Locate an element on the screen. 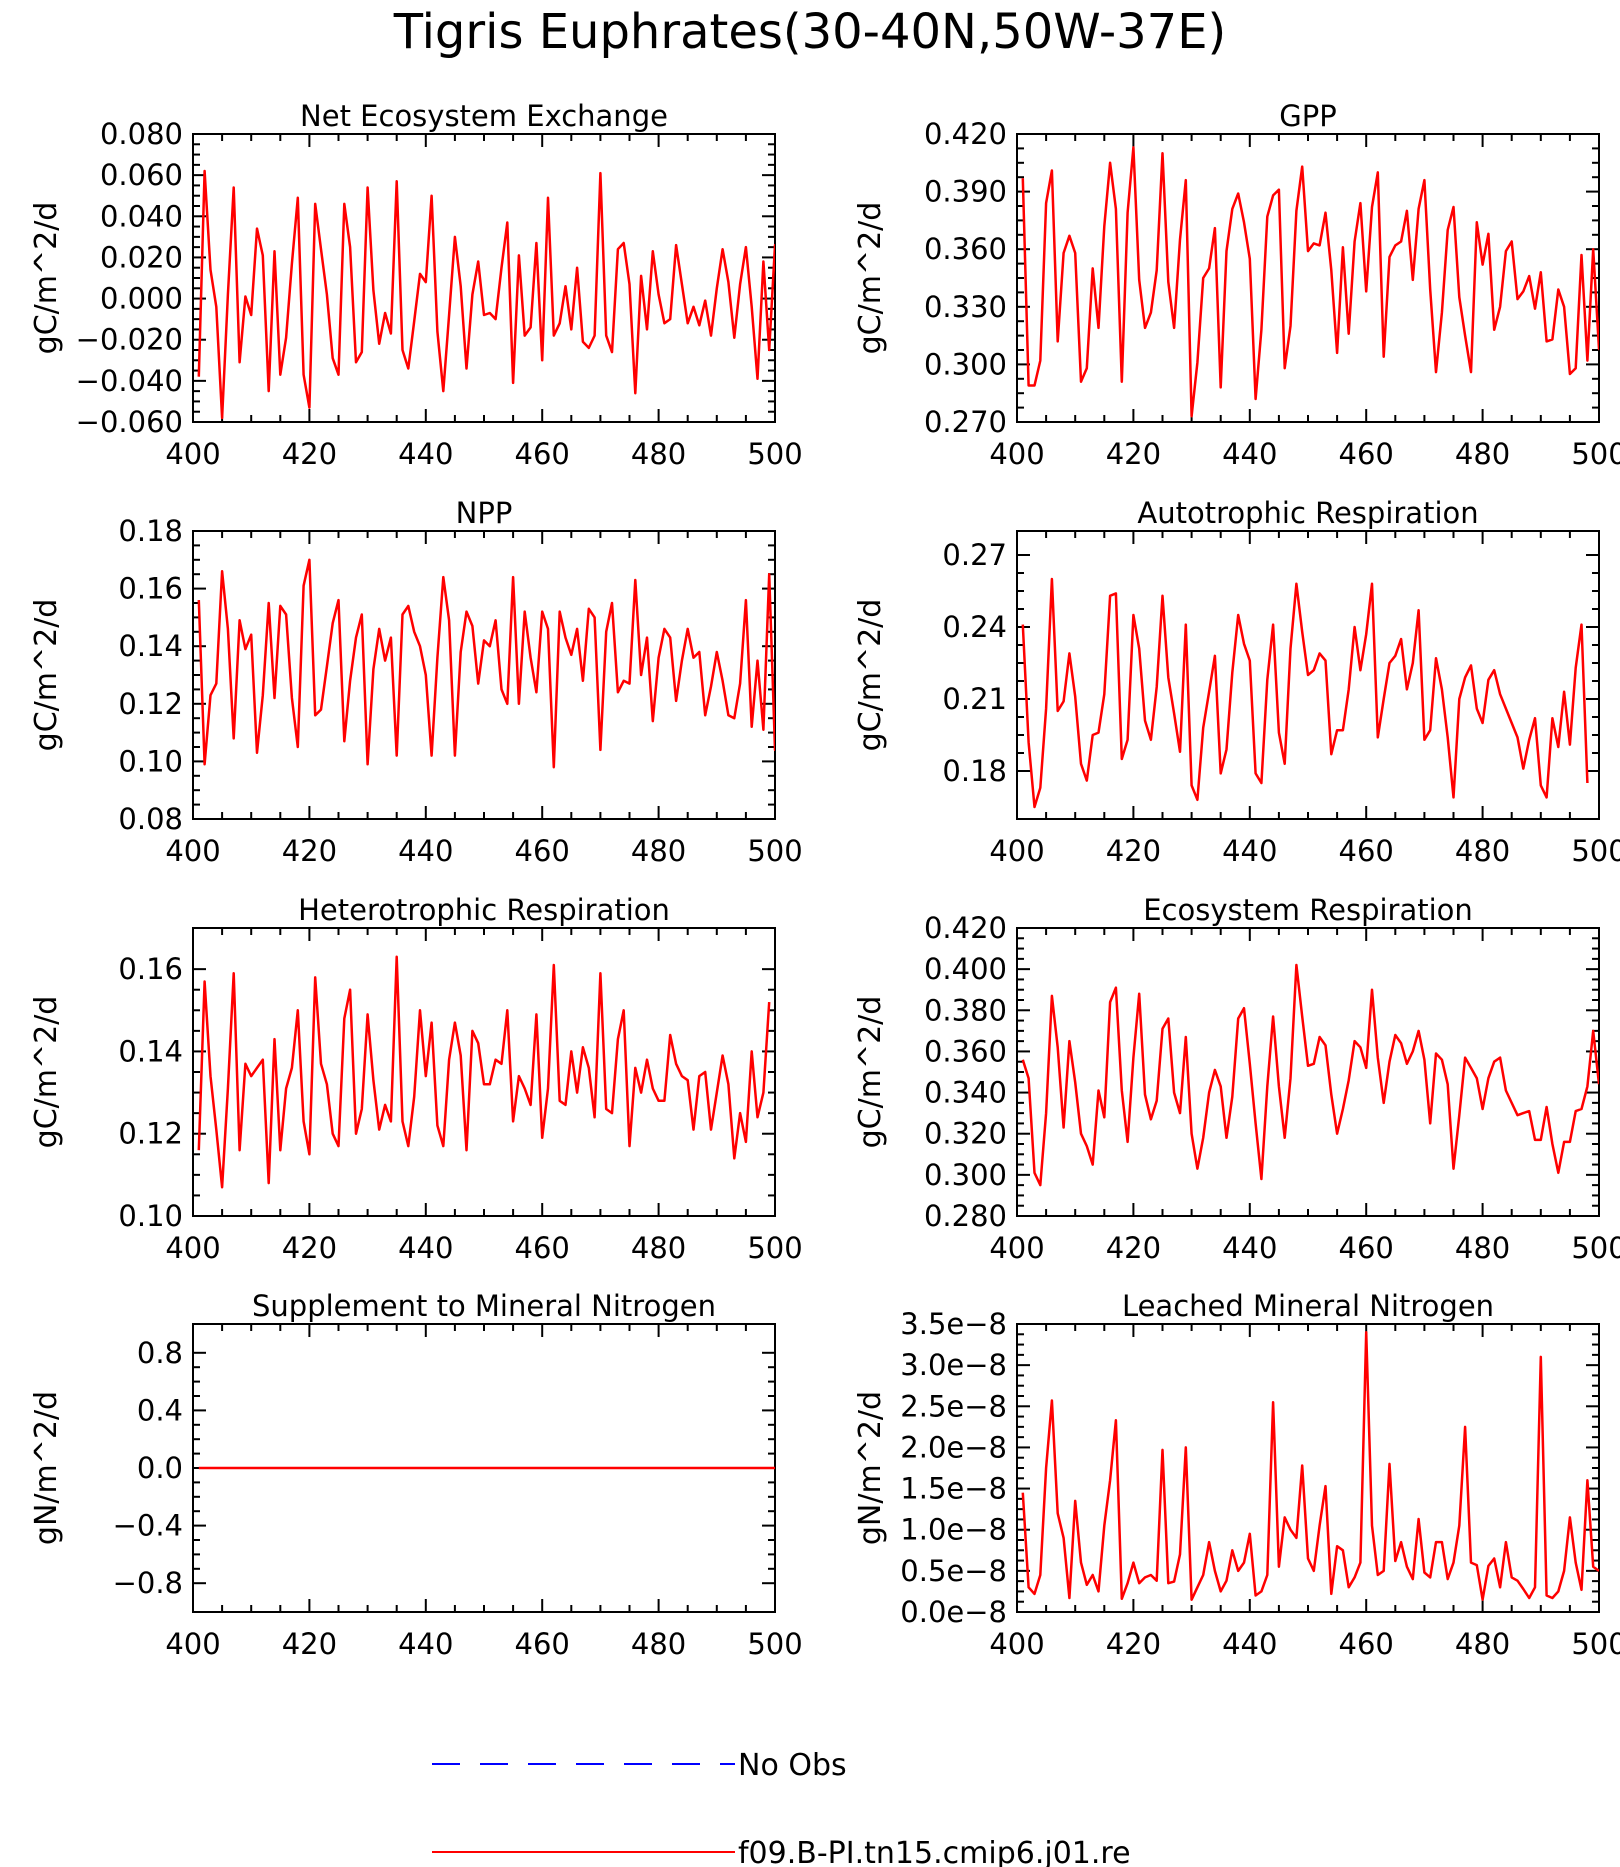 The width and height of the screenshot is (1620, 1867). y-tick-label: 0.400 is located at coordinates (965, 969).